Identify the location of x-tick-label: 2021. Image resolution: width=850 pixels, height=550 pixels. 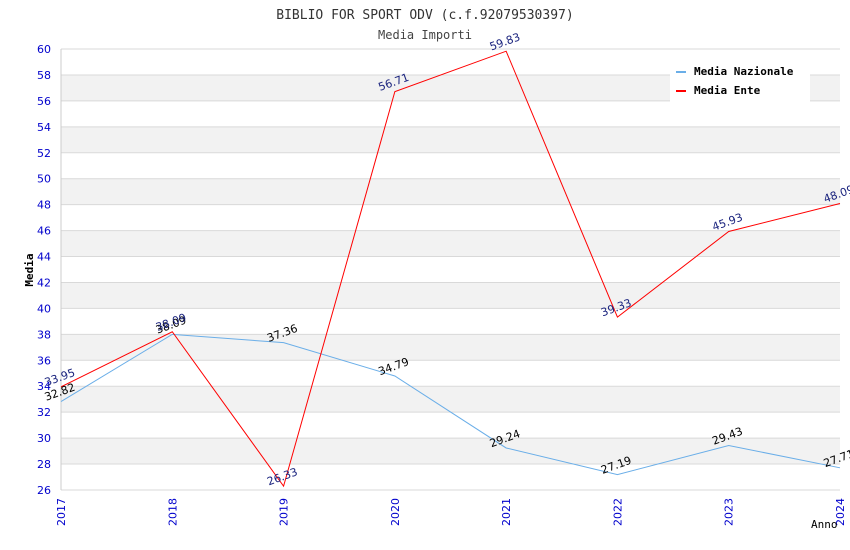
(506, 512).